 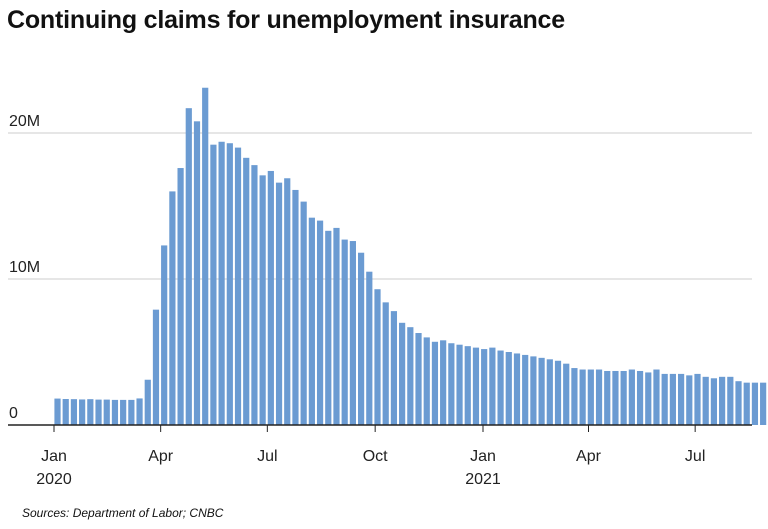 What do you see at coordinates (13, 413) in the screenshot?
I see `y-tick-label: 0` at bounding box center [13, 413].